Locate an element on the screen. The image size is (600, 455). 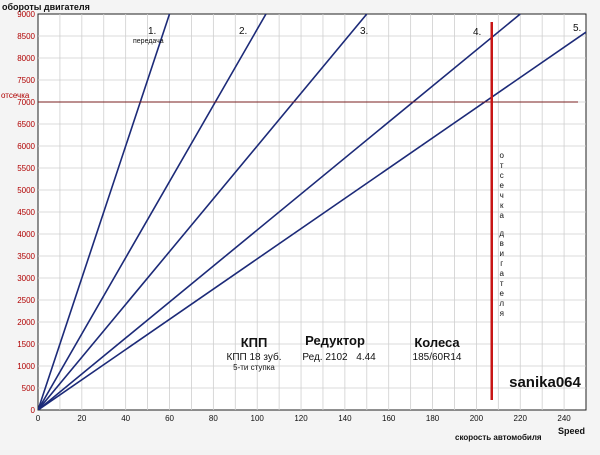
y-tick-label: 500 is located at coordinates (29, 388).